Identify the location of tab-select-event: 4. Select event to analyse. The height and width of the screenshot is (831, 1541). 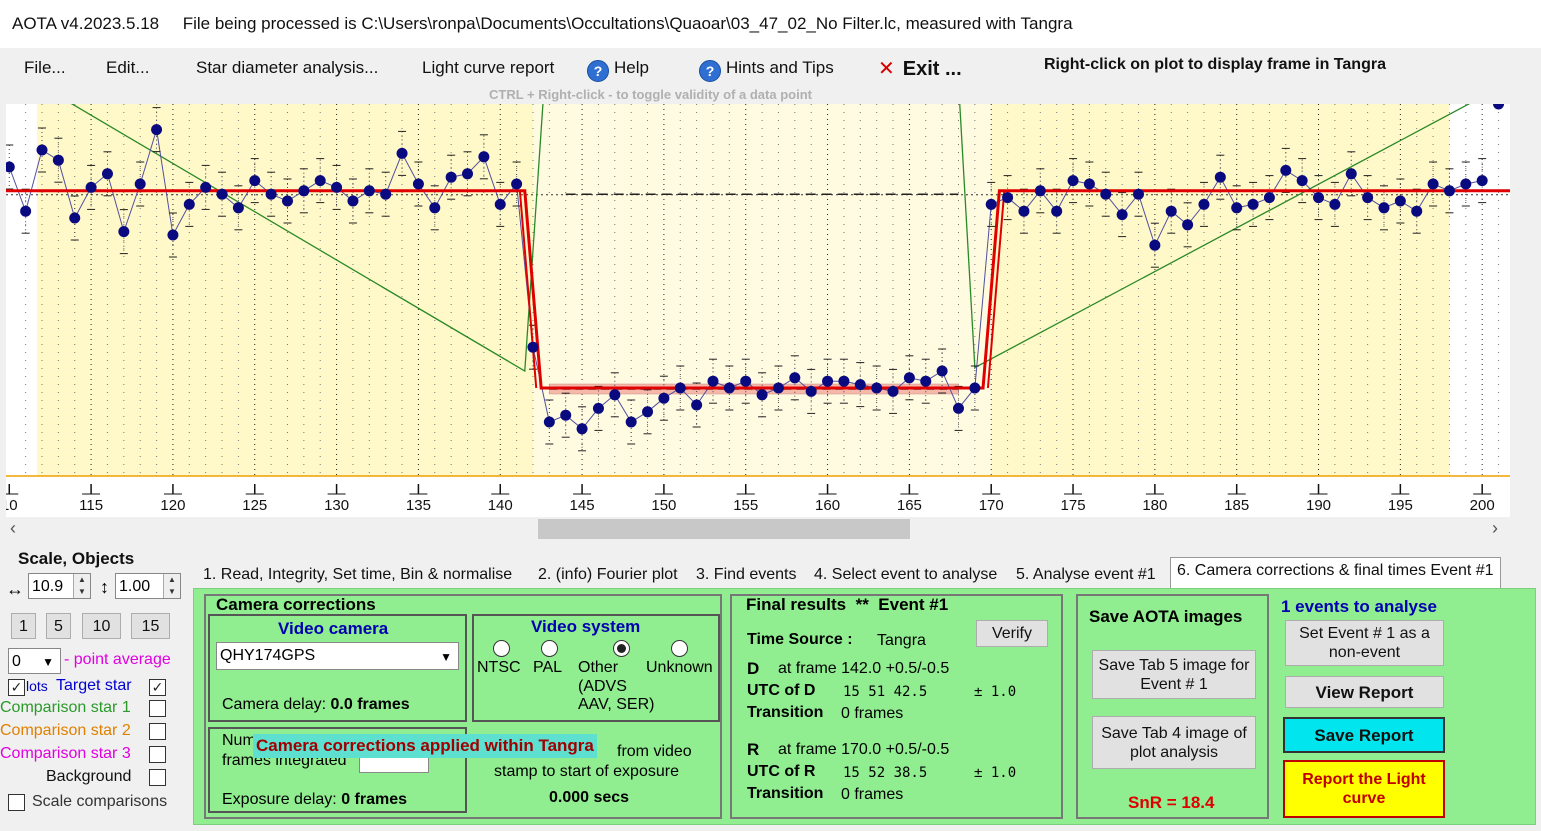
(906, 574).